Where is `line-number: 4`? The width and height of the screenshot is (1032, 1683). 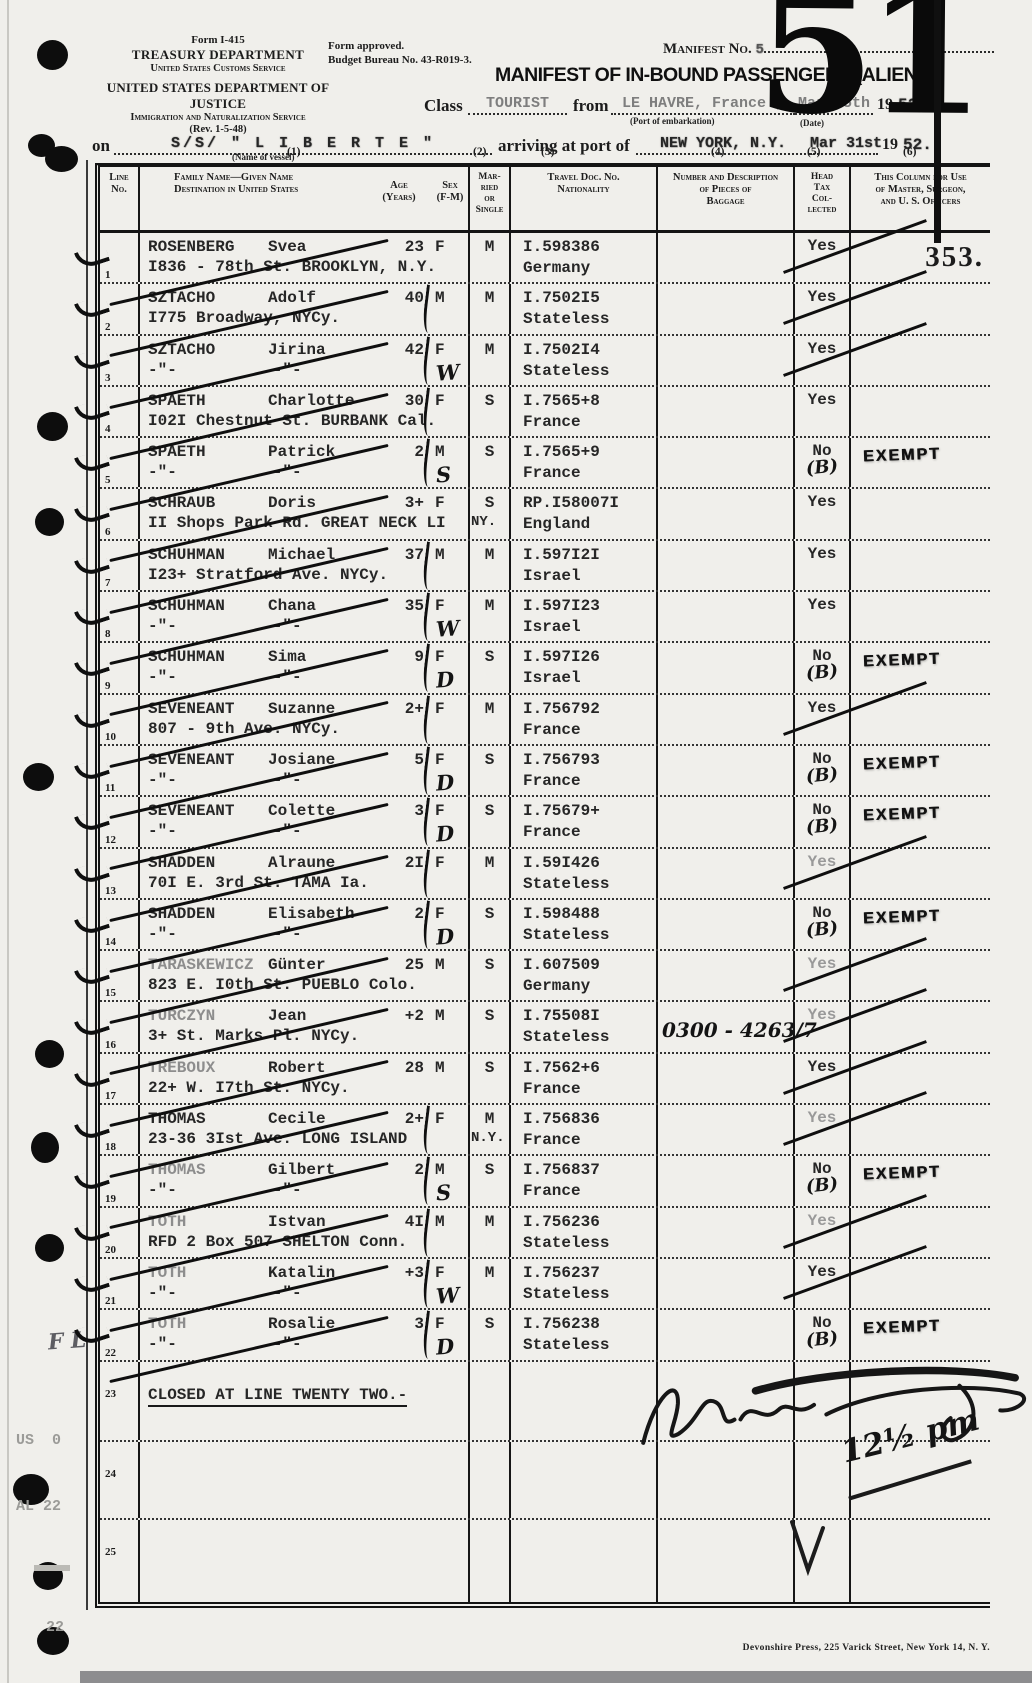
line-number: 4 is located at coordinates (108, 429).